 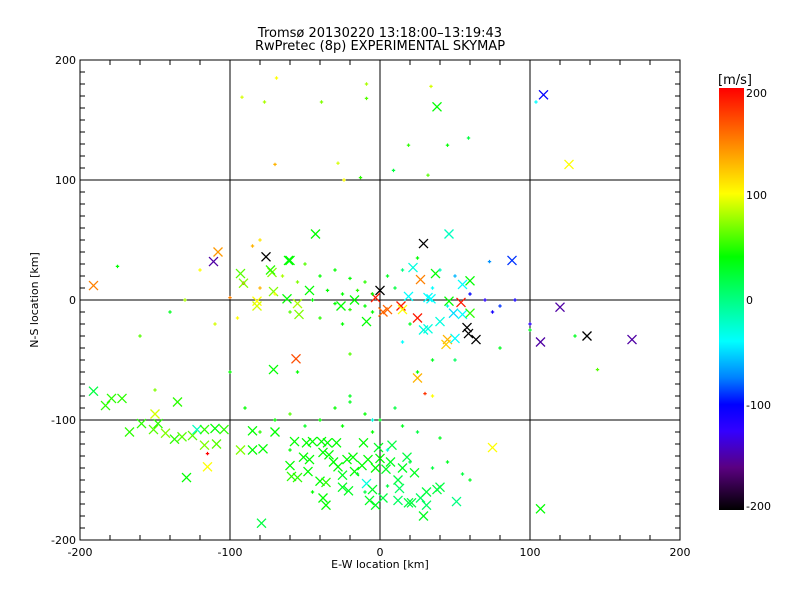 I want to click on colorbar-tick-label: 100, so click(x=756, y=195).